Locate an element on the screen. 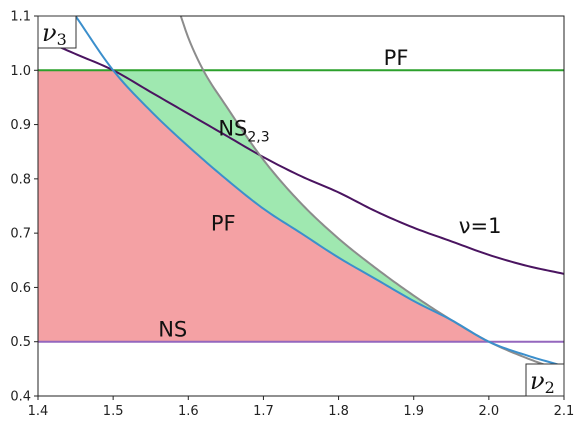 This screenshot has width=584, height=424. y-tick-label: 0.7 is located at coordinates (20, 234).